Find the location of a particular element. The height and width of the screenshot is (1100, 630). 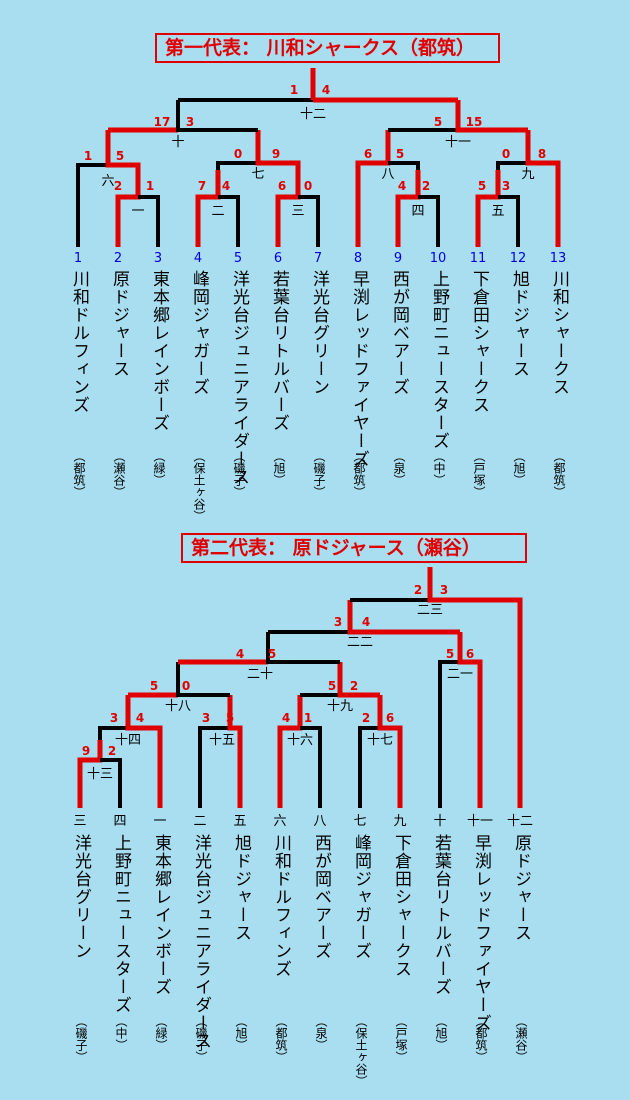

score-label: 7 is located at coordinates (202, 186).